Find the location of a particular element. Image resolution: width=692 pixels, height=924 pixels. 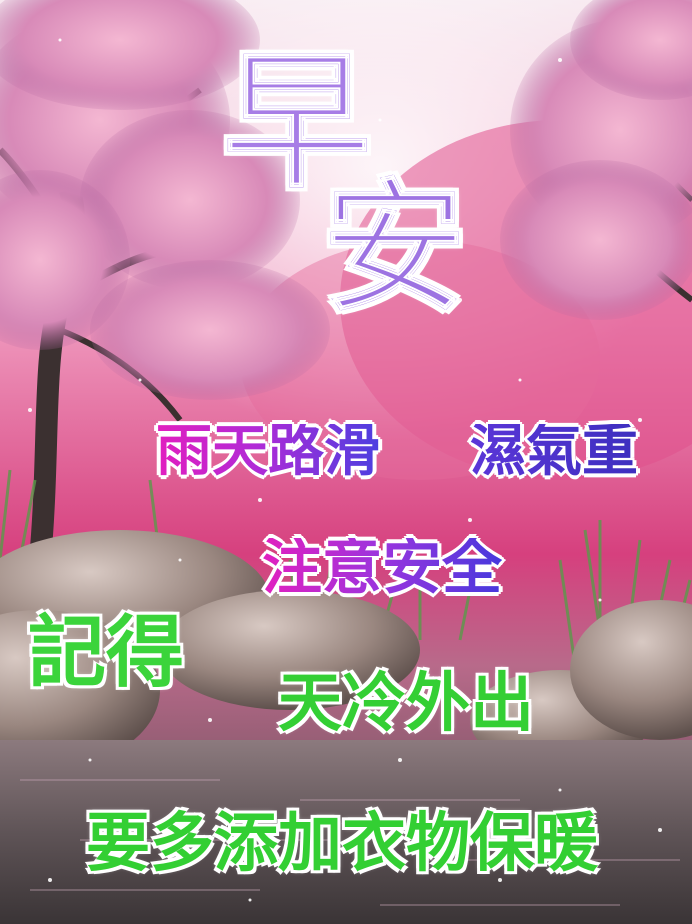

cherry-blossom-tree-icon is located at coordinates (596, 160).